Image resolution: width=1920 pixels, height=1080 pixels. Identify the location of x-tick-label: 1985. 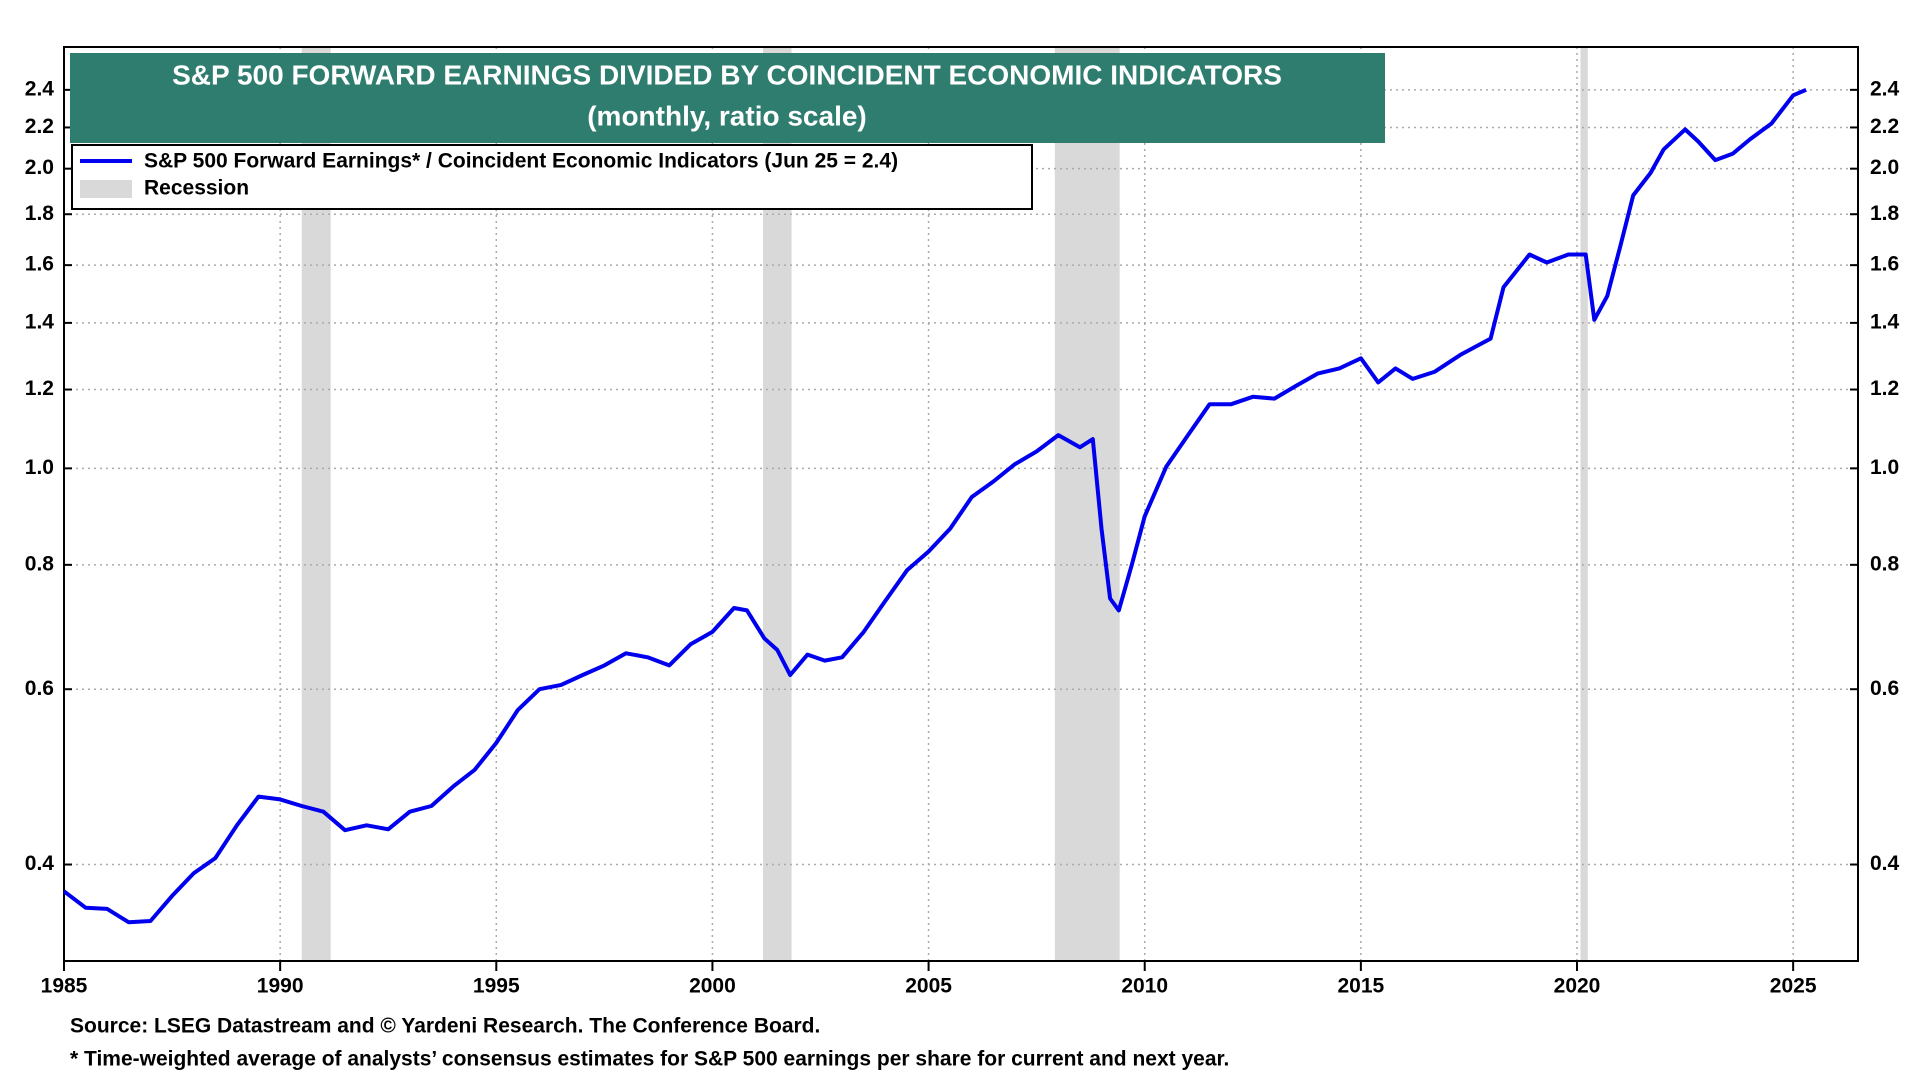
(64, 986).